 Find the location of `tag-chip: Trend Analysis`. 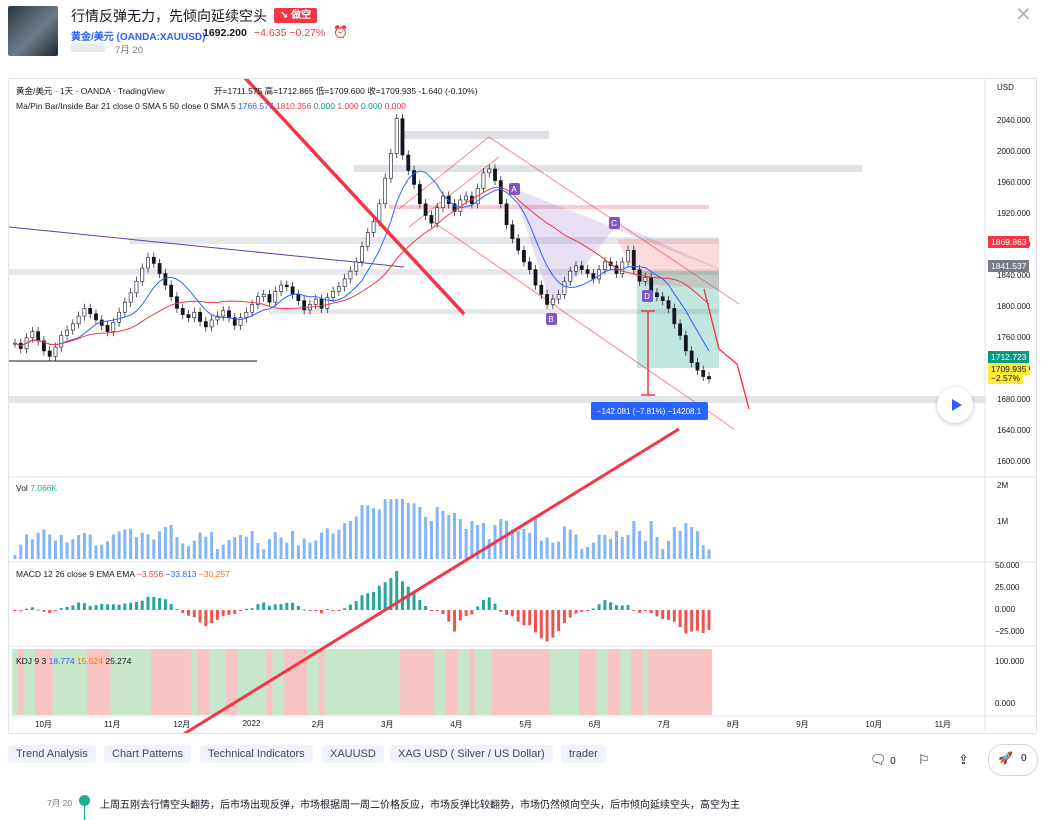

tag-chip: Trend Analysis is located at coordinates (52, 754).